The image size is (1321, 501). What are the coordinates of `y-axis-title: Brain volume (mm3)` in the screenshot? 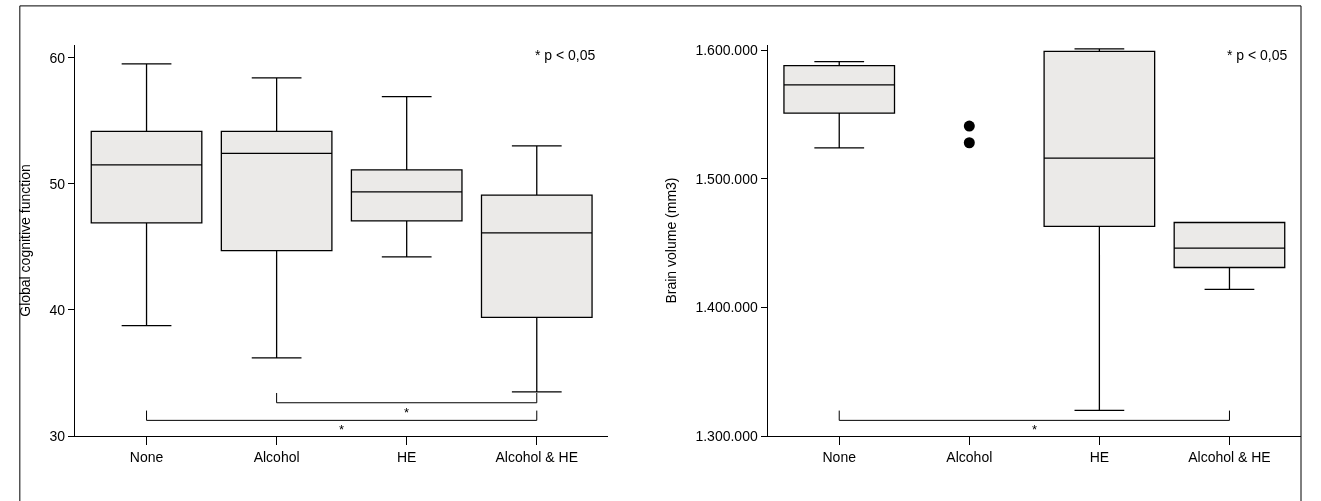 It's located at (671, 240).